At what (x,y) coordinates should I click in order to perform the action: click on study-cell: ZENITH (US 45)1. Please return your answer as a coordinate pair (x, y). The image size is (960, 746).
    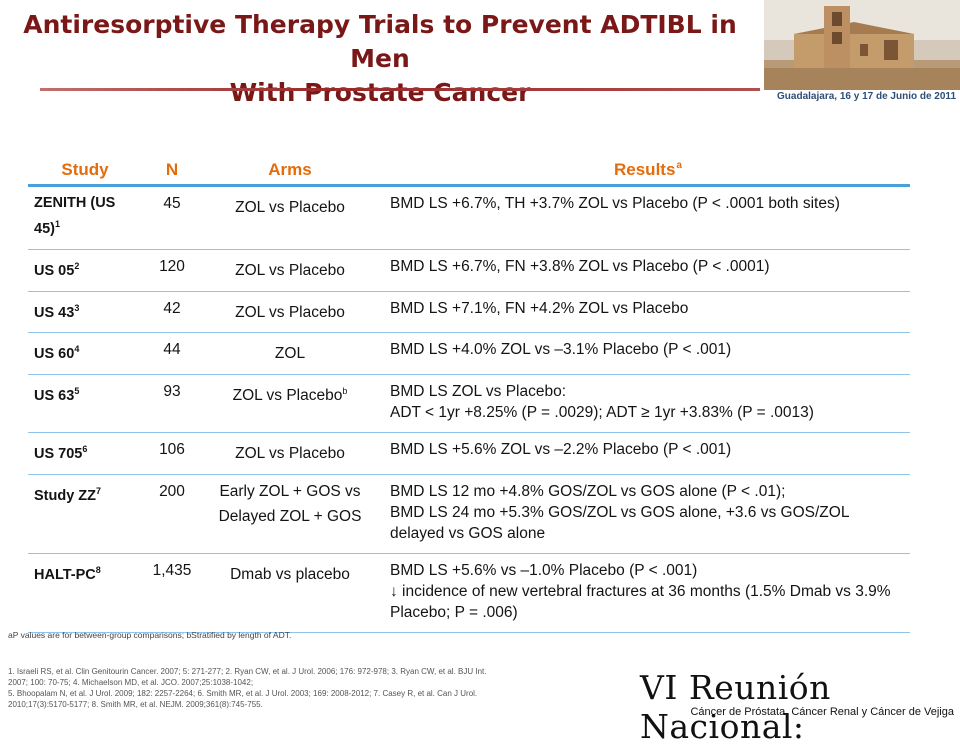
    Looking at the image, I should click on (85, 218).